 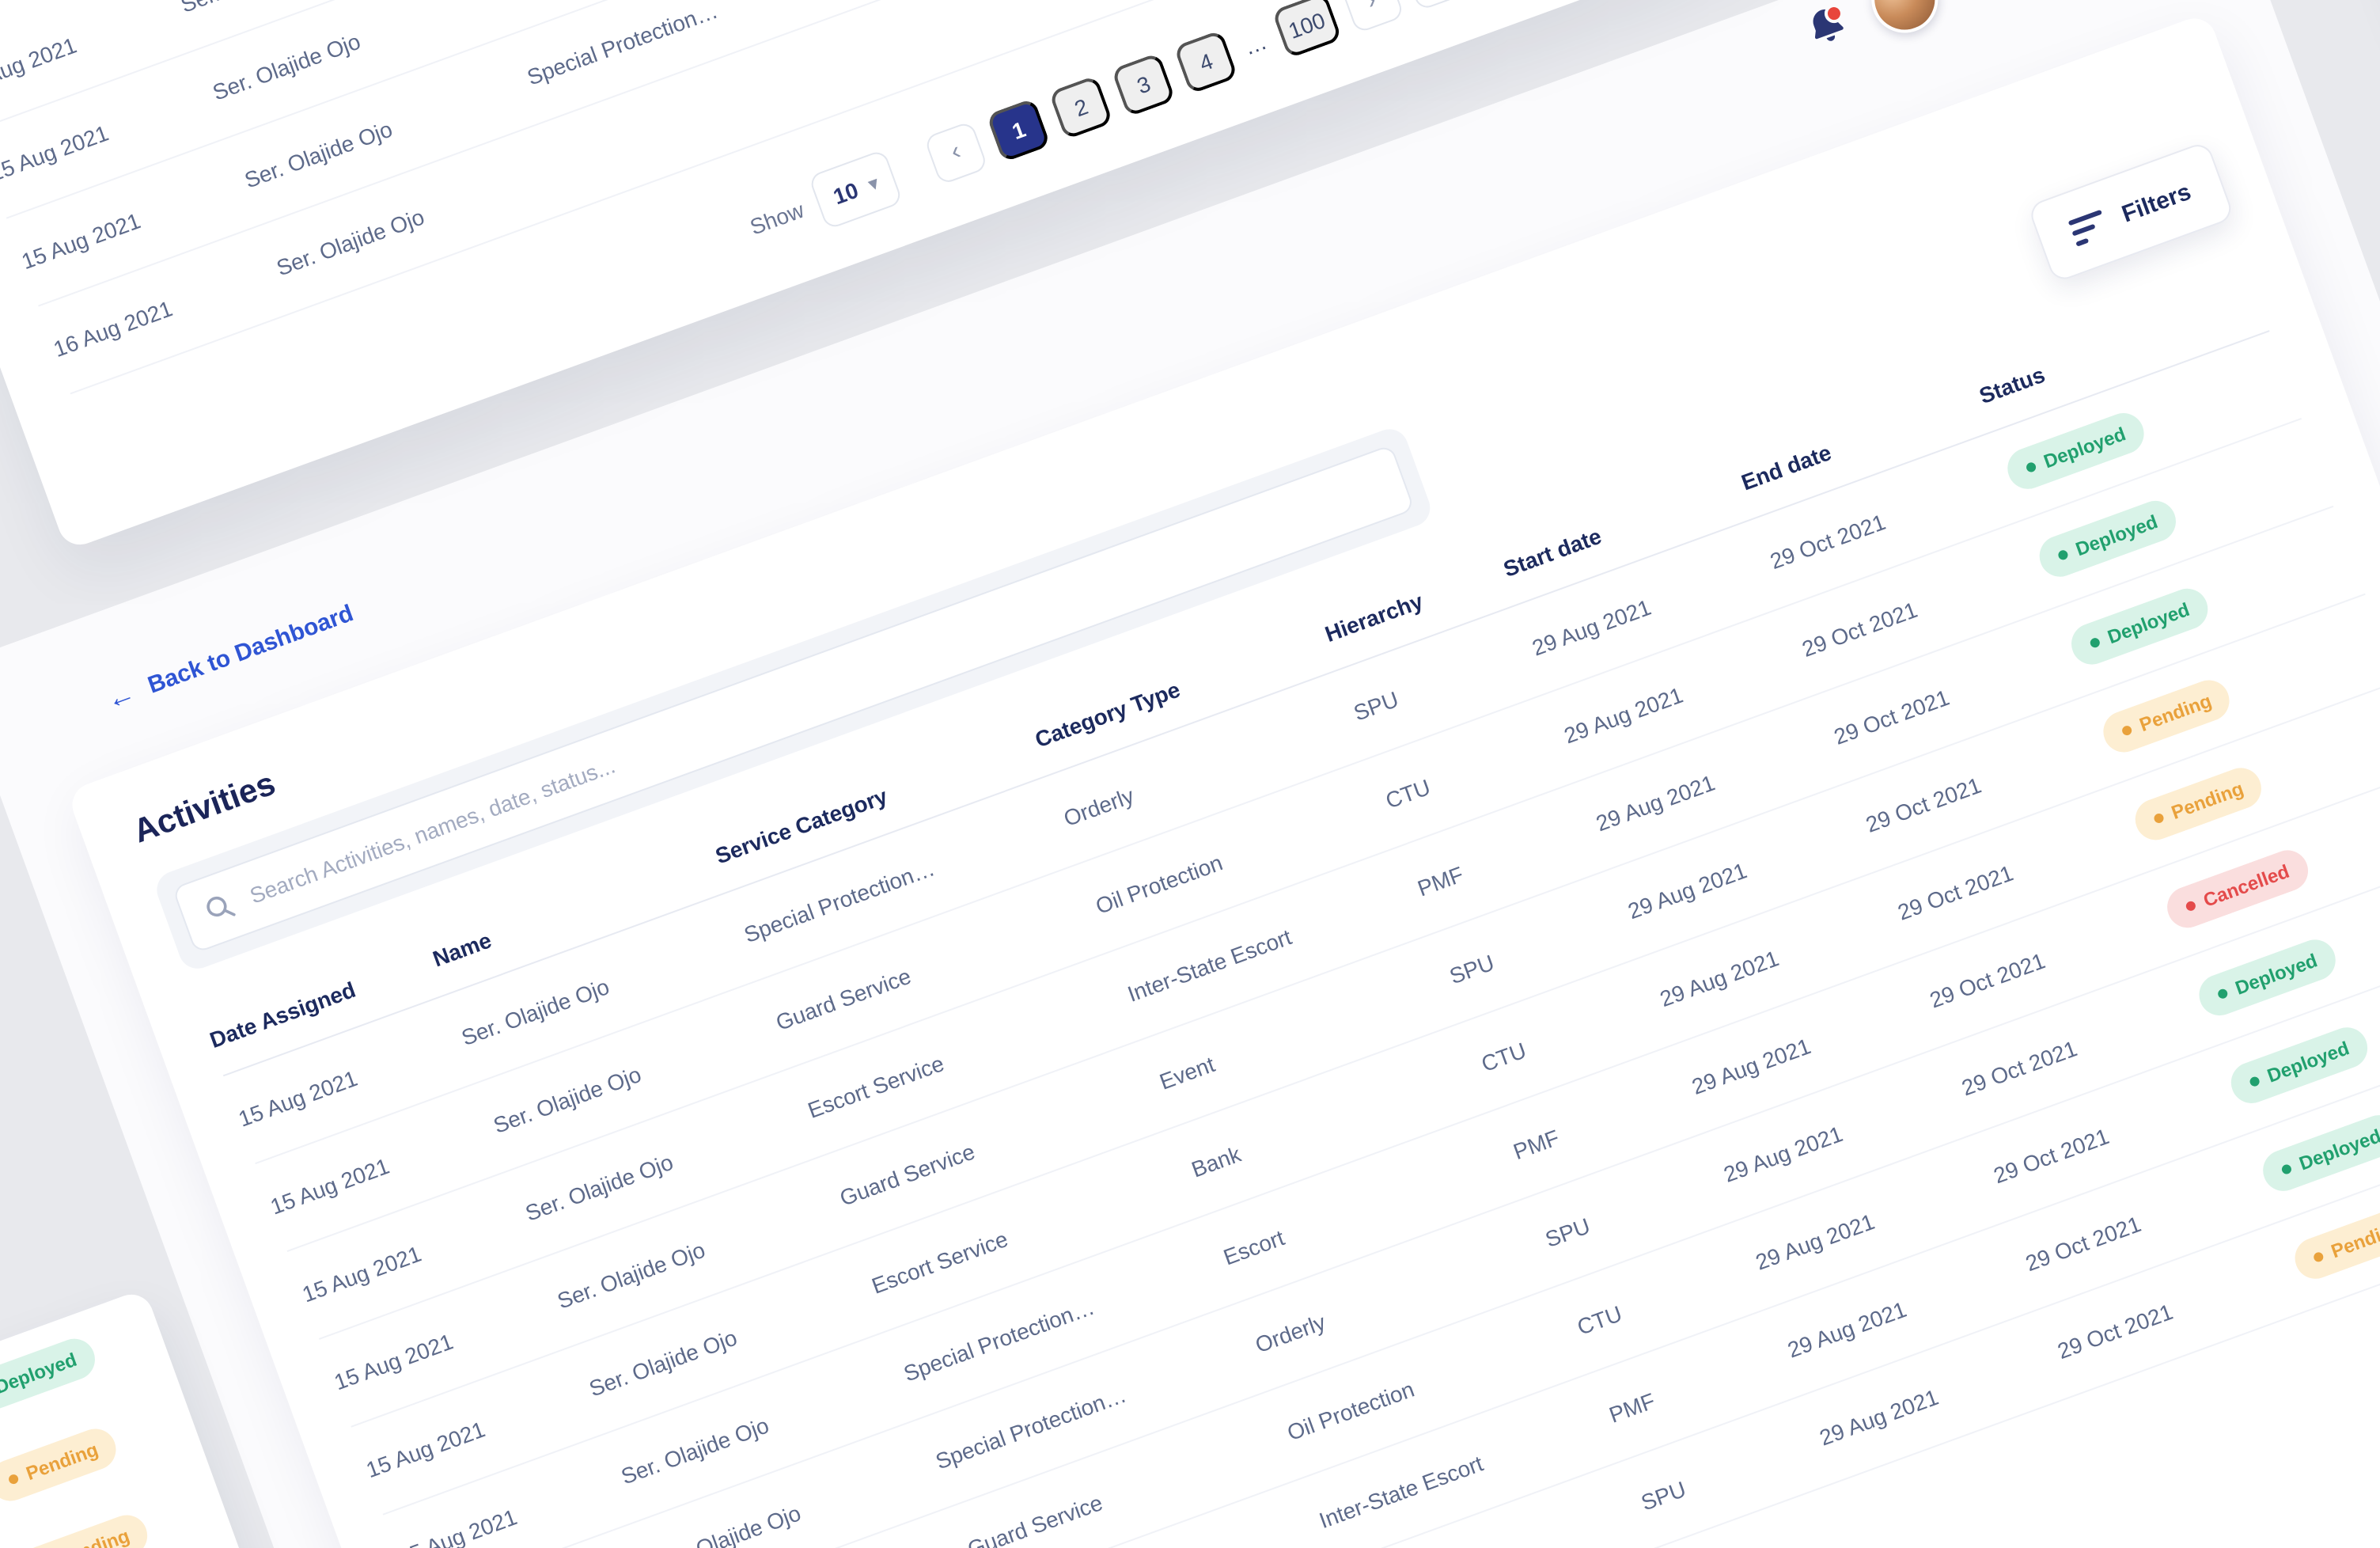 I want to click on page-size-value: 10, so click(x=845, y=193).